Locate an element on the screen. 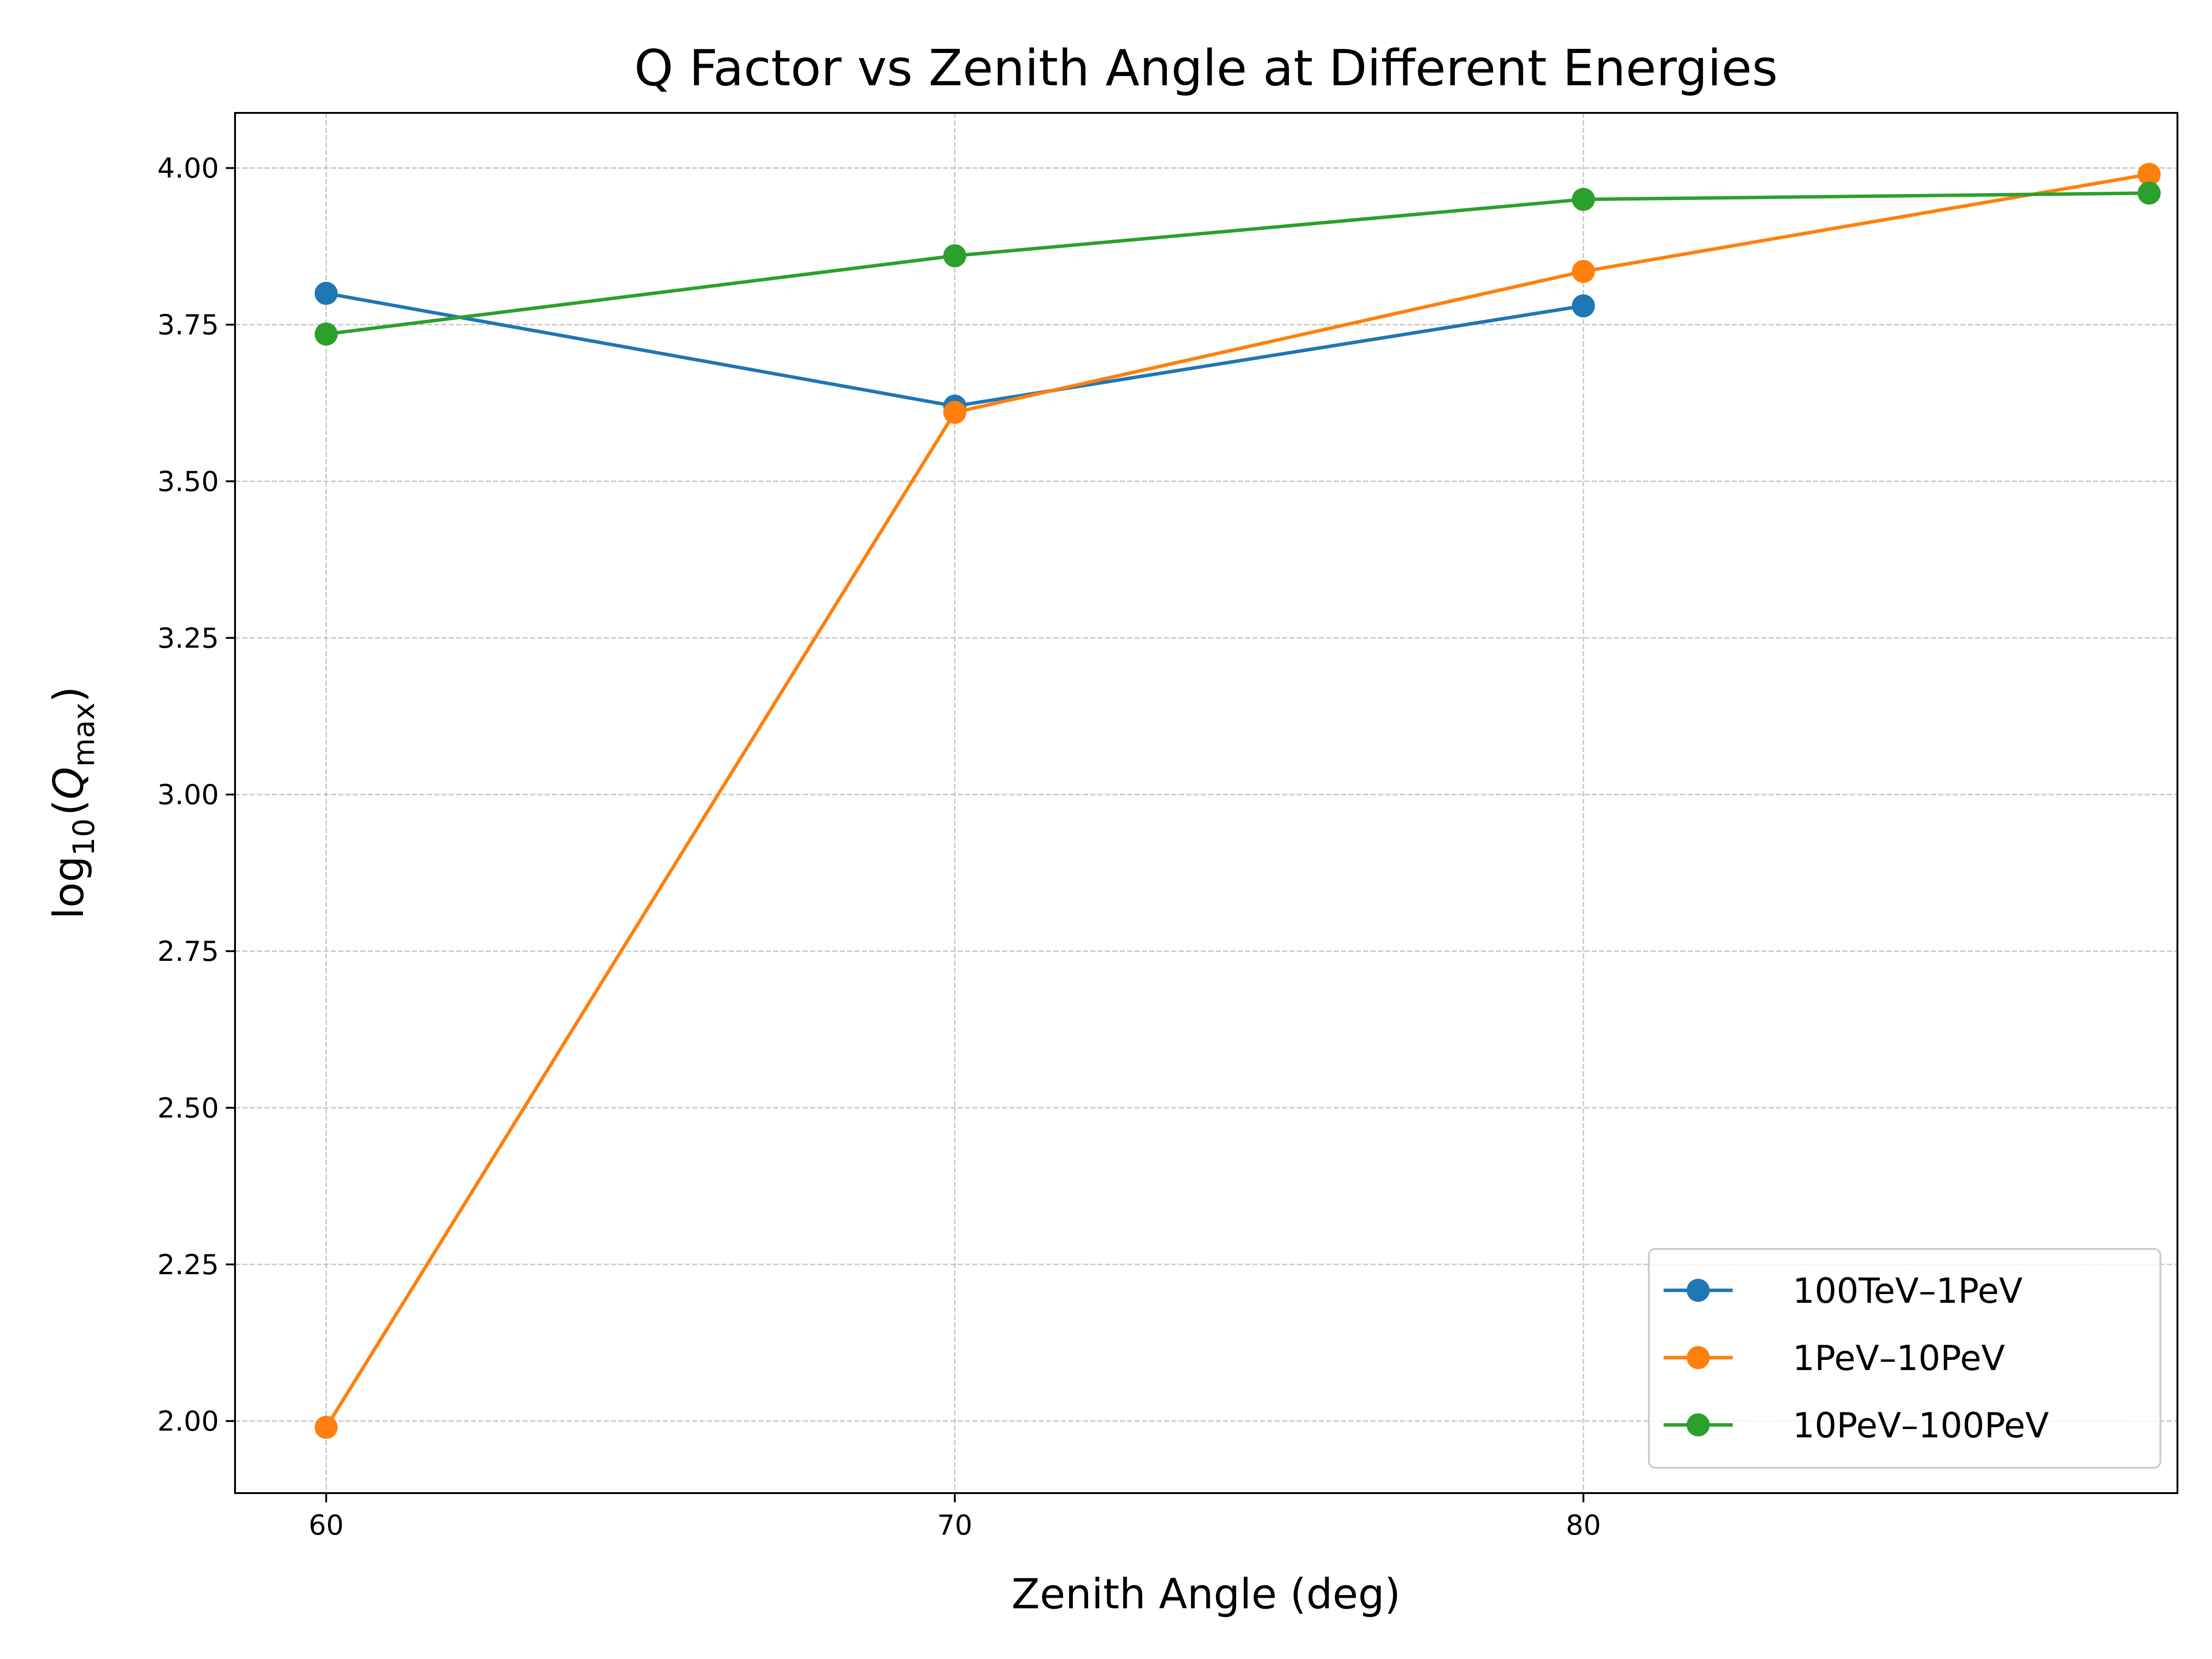 The width and height of the screenshot is (2212, 1659). legend-item-3: 10PeV–100PeV is located at coordinates (1856, 1425).